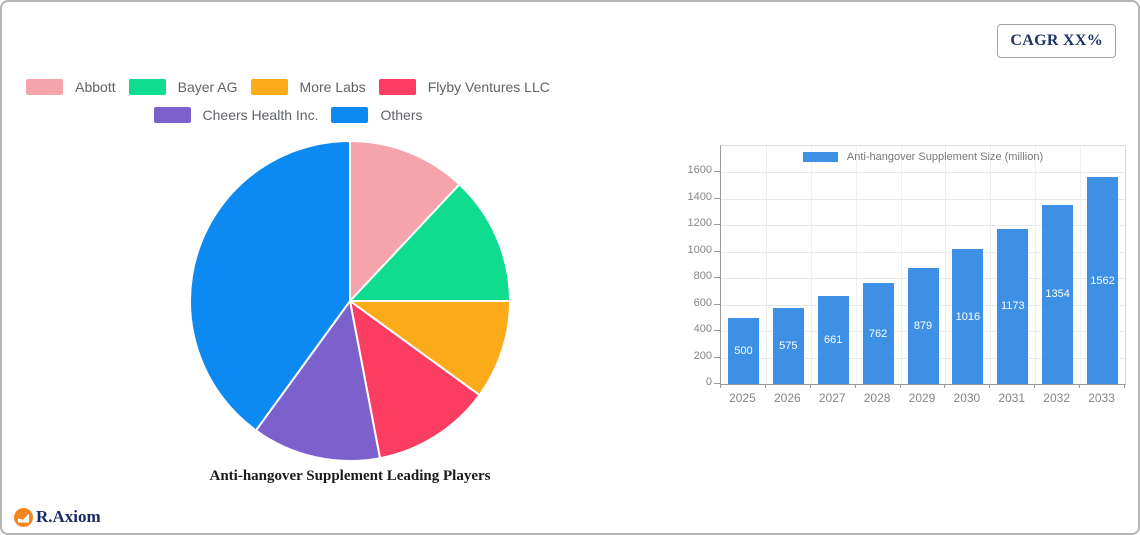 The height and width of the screenshot is (535, 1140). What do you see at coordinates (702, 329) in the screenshot?
I see `y-axis-tick-label: 400` at bounding box center [702, 329].